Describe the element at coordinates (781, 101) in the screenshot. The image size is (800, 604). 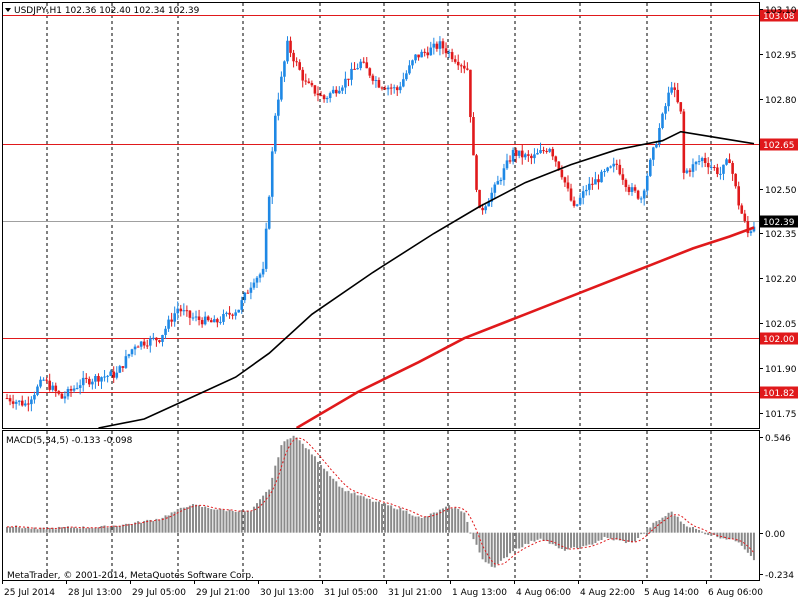
I see `y-tick-label: 102.80` at that location.